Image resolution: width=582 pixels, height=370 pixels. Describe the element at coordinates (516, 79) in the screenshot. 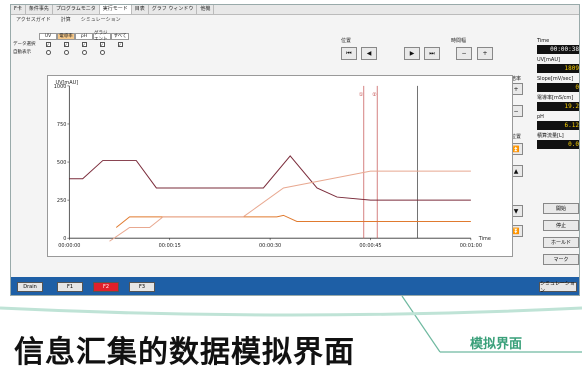

I see `v-scale-label: 倍率` at that location.